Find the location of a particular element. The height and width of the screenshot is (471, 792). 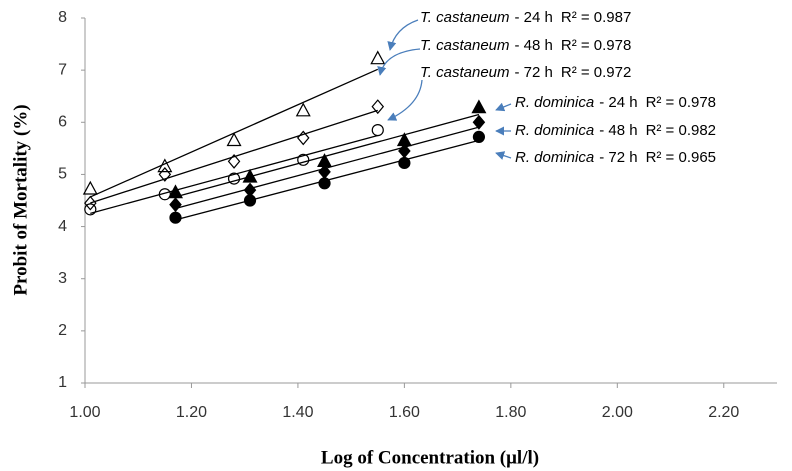

annotation: T. castaneum - 24 h R² = 0.987 is located at coordinates (525, 17).